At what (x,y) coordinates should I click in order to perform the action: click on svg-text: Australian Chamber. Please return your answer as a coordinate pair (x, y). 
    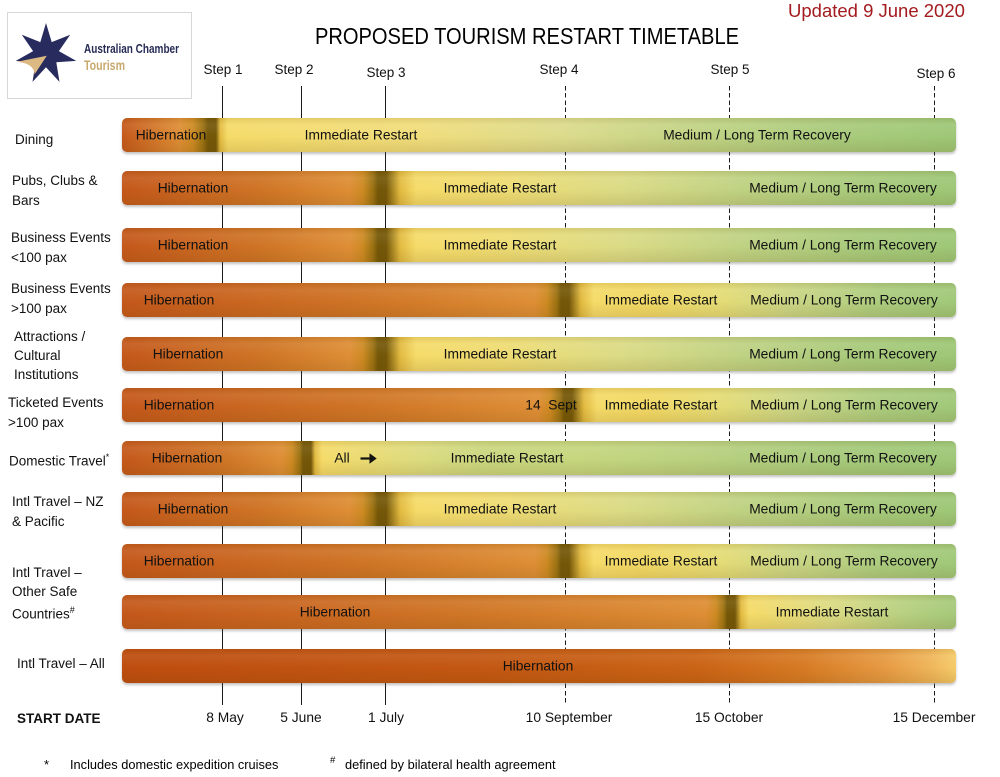
    Looking at the image, I should click on (131, 49).